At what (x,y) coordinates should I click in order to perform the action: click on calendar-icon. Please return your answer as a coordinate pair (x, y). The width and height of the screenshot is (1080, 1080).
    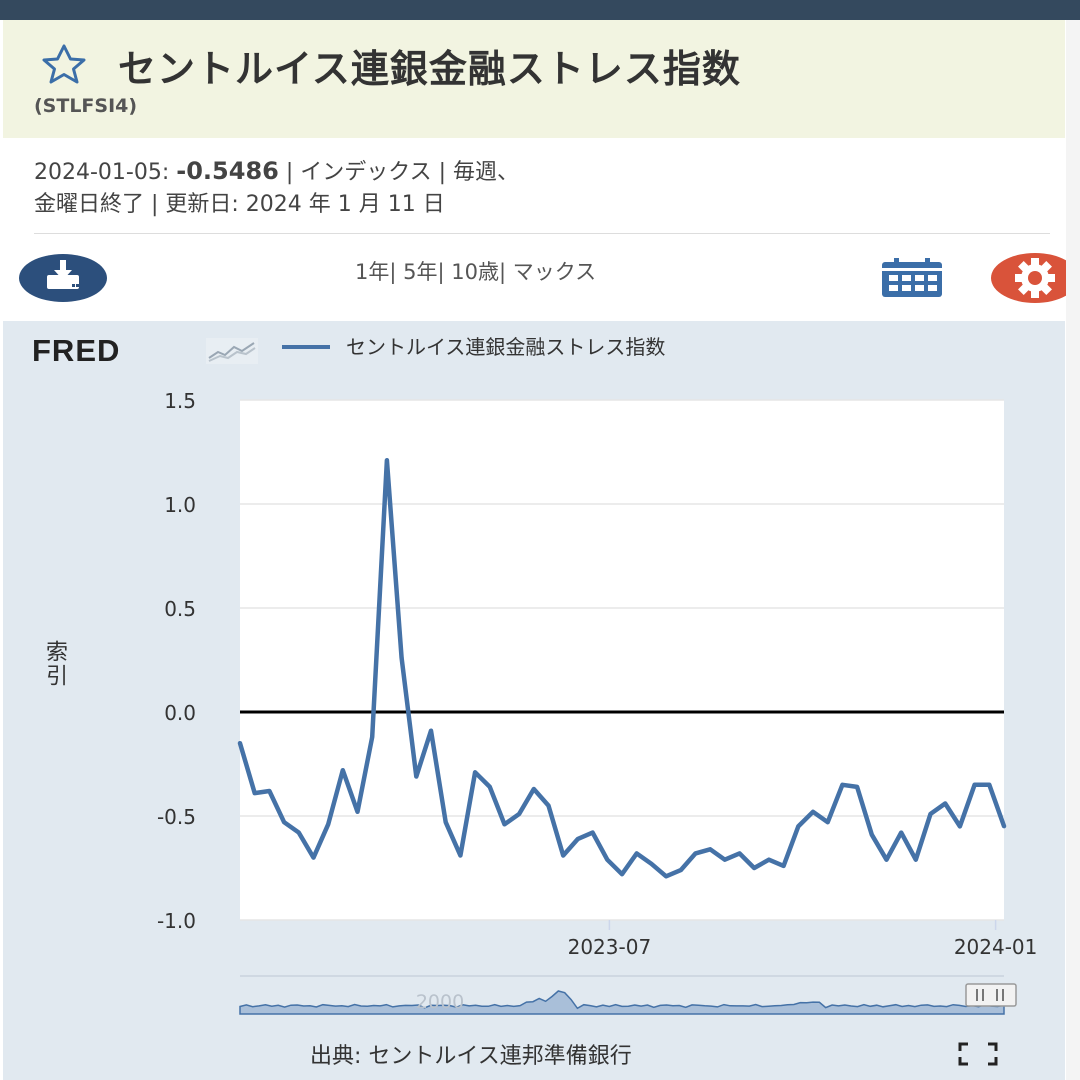
    Looking at the image, I should click on (912, 278).